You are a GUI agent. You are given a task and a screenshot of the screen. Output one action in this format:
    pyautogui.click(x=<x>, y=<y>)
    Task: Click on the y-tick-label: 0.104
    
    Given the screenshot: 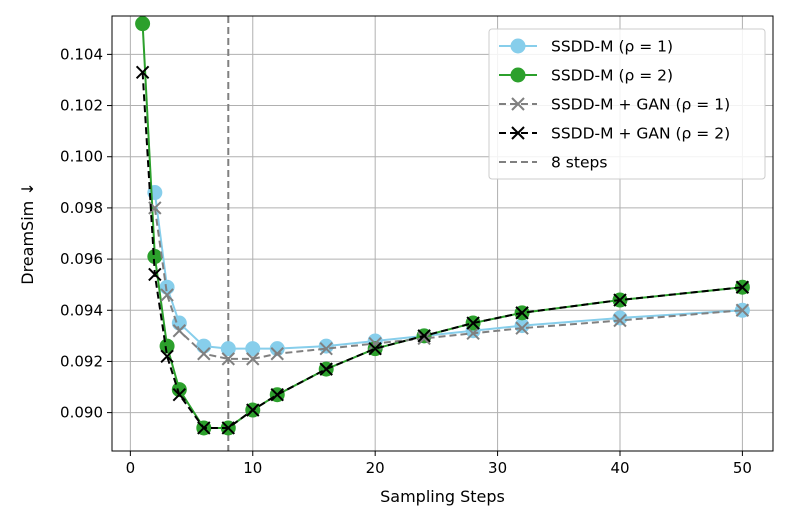 What is the action you would take?
    pyautogui.click(x=81, y=54)
    